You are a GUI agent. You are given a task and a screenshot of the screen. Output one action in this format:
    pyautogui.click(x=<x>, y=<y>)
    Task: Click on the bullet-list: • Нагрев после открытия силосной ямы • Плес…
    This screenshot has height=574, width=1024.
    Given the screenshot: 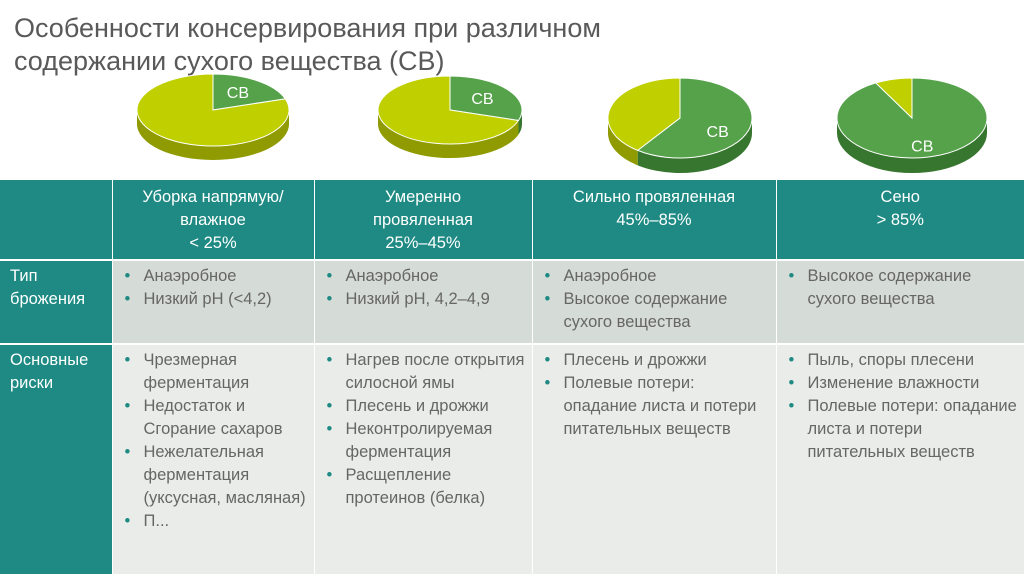 What is the action you would take?
    pyautogui.click(x=424, y=429)
    